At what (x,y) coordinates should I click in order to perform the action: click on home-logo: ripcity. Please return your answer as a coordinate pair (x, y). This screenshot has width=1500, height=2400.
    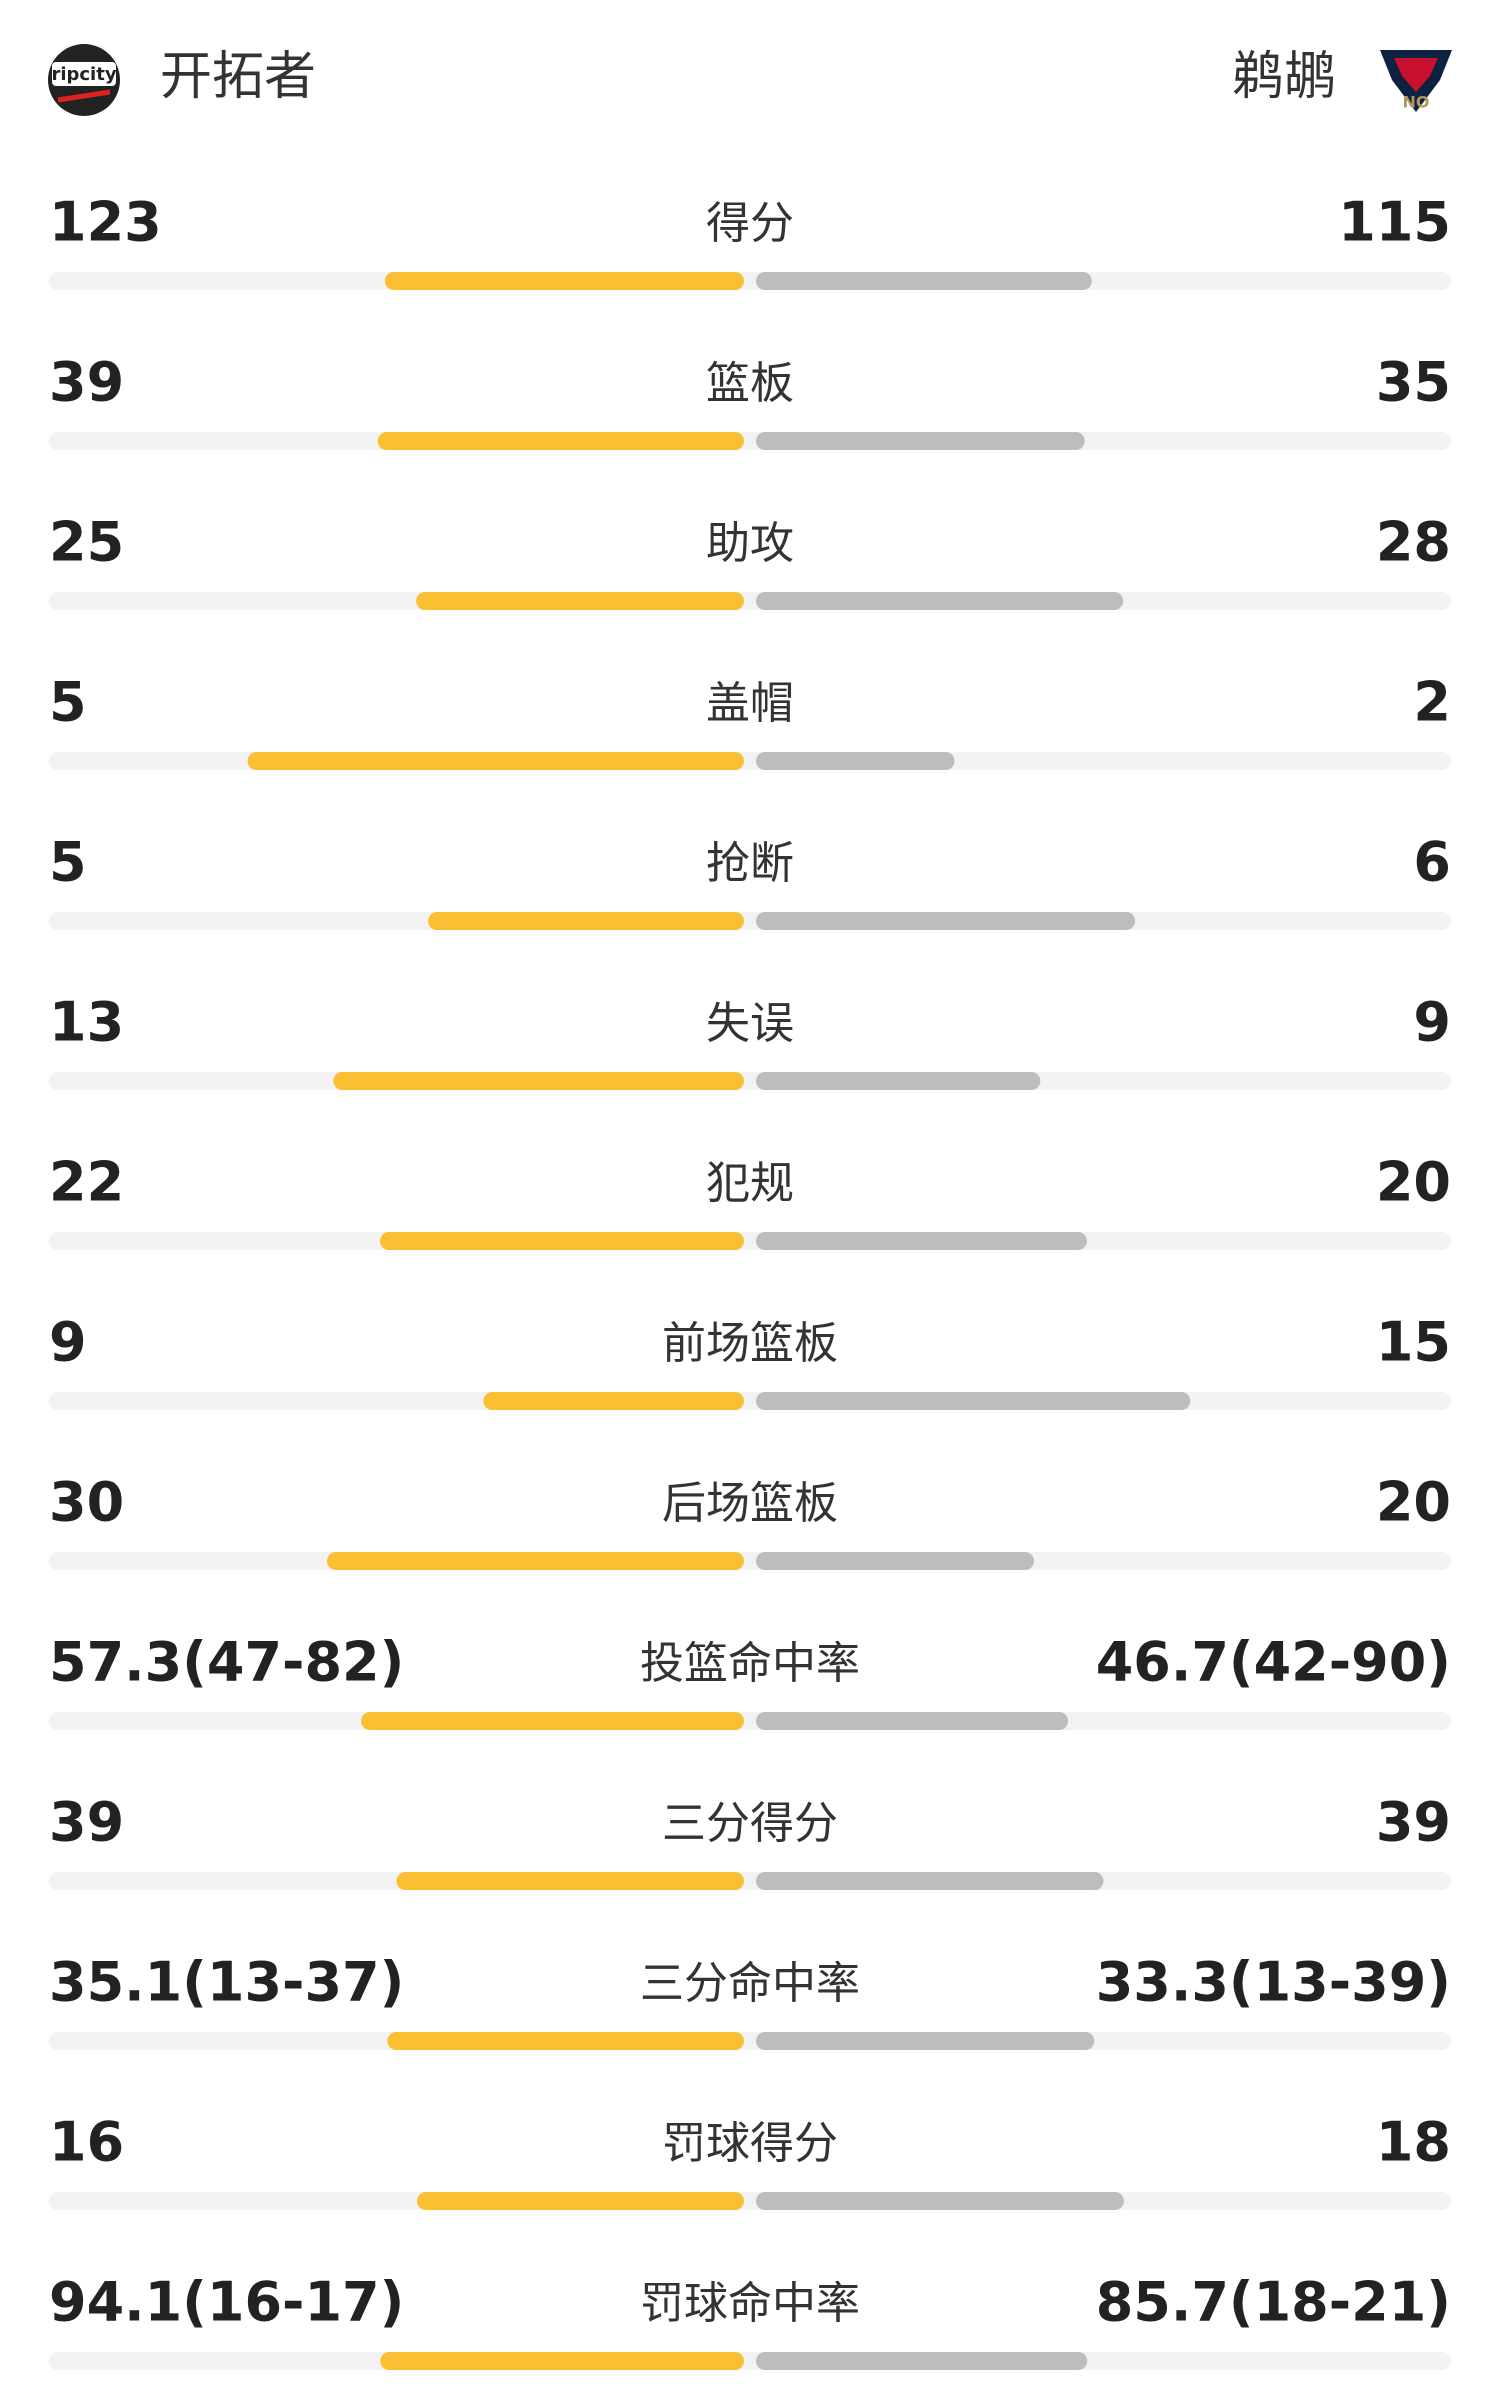
    Looking at the image, I should click on (84, 80).